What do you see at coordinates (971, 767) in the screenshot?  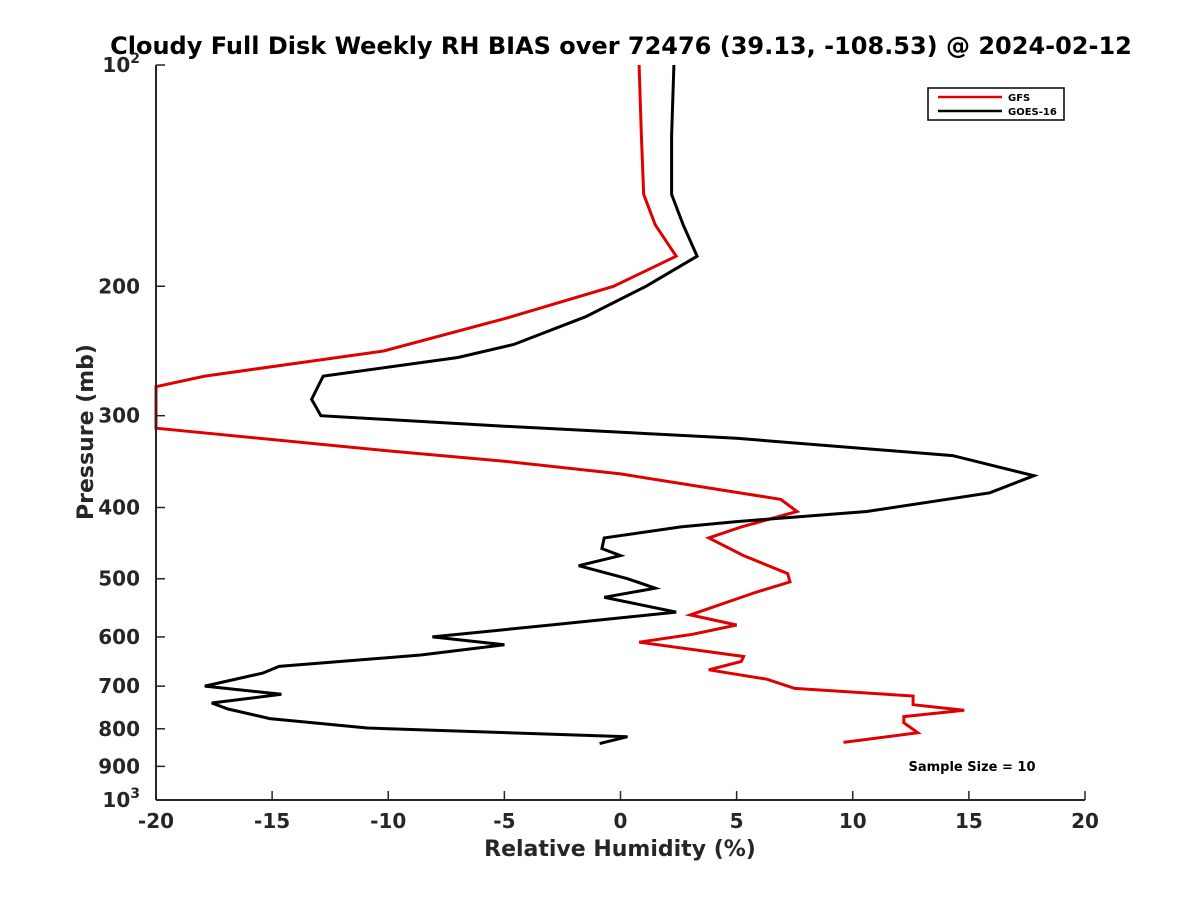 I see `sample-size-annotation: Sample Size = 10` at bounding box center [971, 767].